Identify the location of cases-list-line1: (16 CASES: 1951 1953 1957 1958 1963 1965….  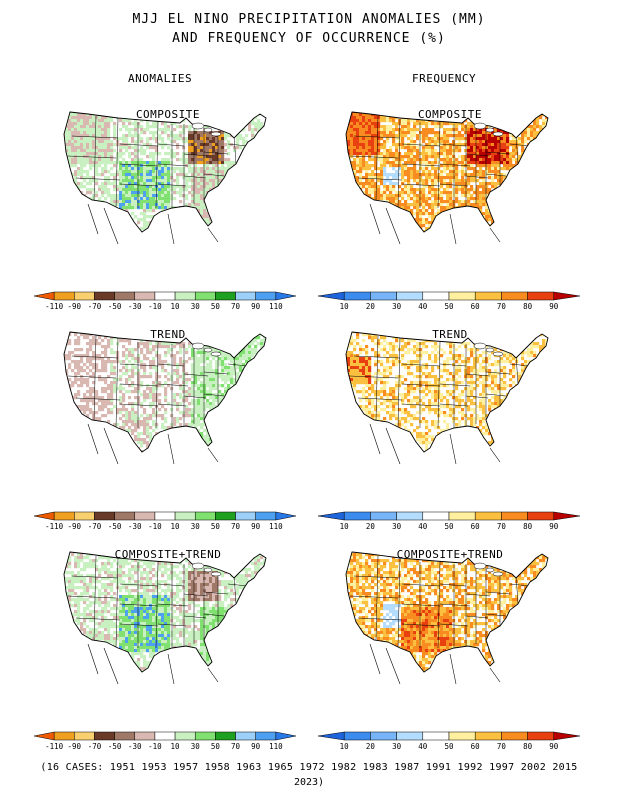
(309, 767).